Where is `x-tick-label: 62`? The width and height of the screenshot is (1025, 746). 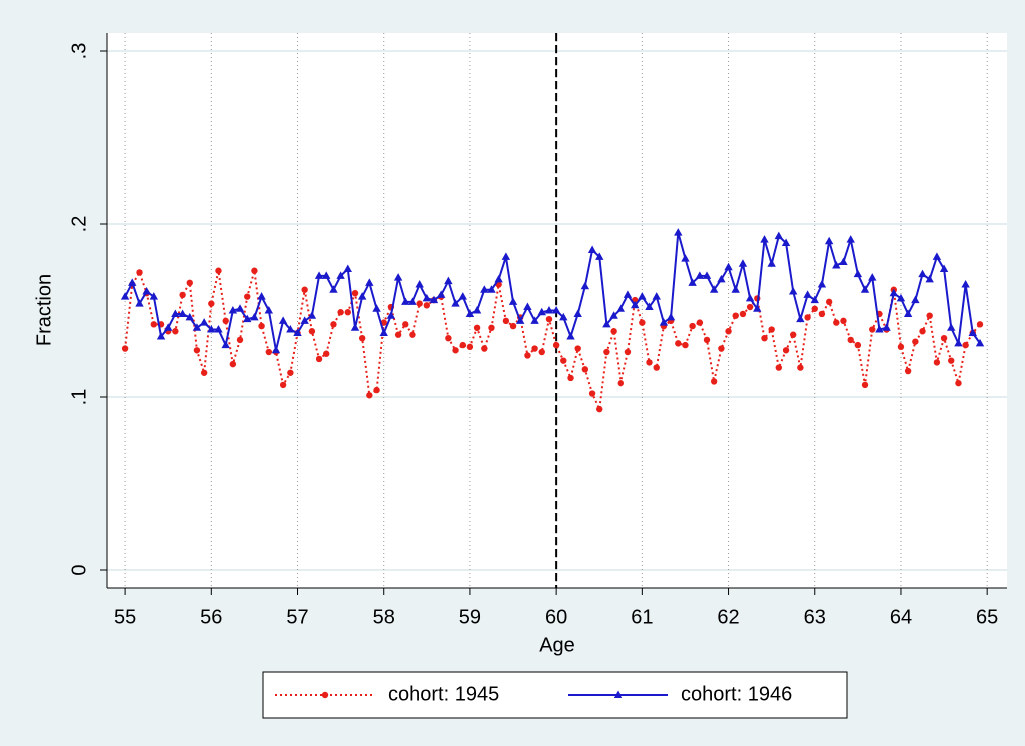
x-tick-label: 62 is located at coordinates (728, 617).